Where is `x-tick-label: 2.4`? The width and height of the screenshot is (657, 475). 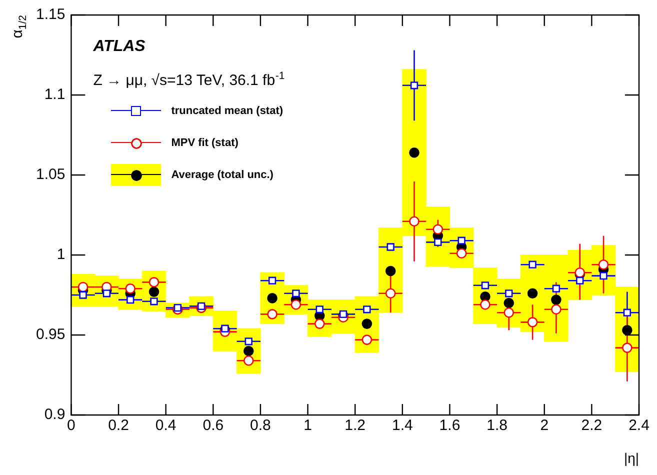
x-tick-label: 2.4 is located at coordinates (639, 425).